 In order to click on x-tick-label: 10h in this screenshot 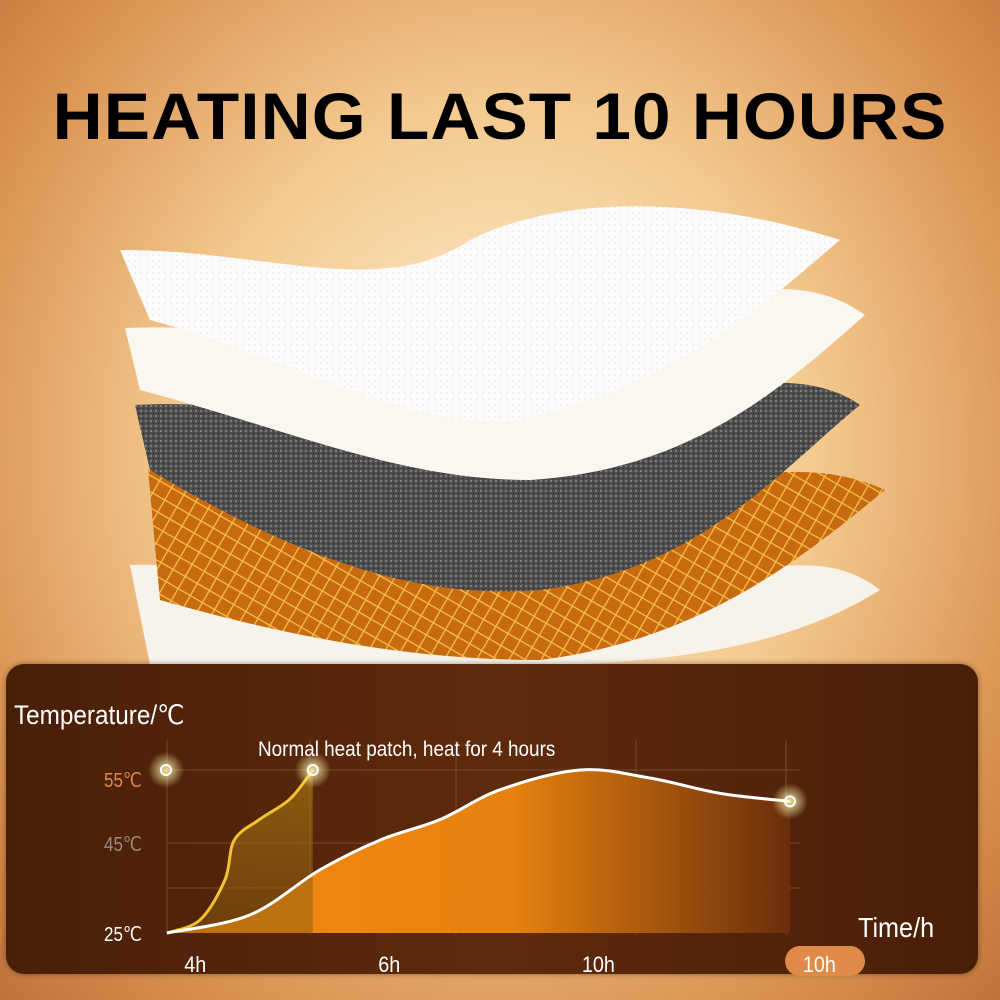, I will do `click(598, 964)`.